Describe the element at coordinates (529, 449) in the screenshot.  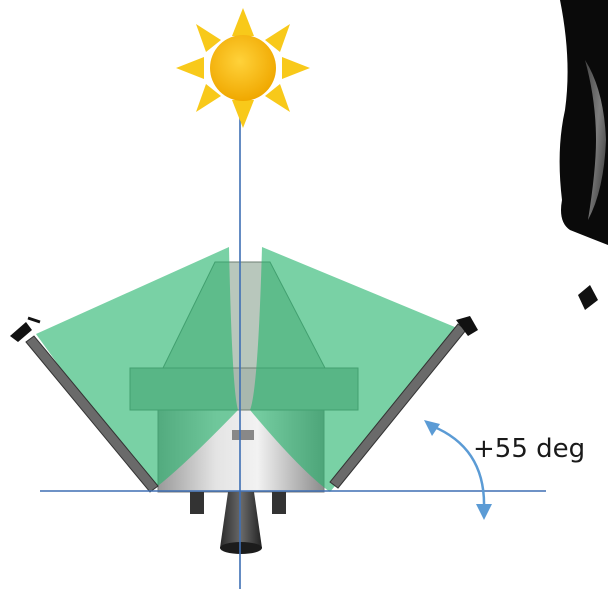
I see `angle-label: +55 deg` at that location.